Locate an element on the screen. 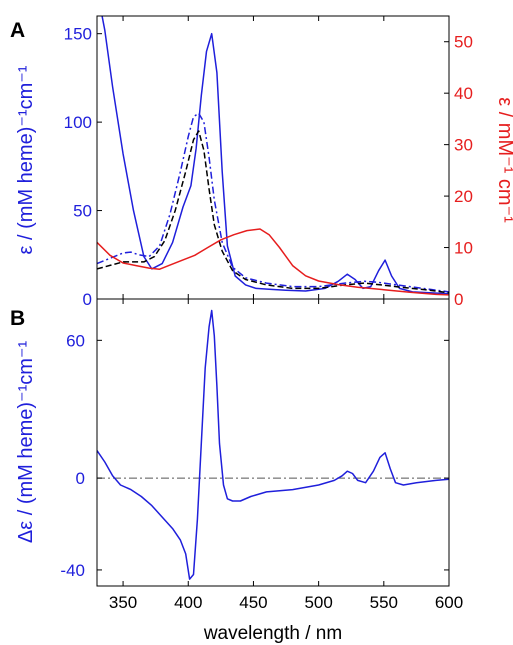 The height and width of the screenshot is (645, 513). panel-a-ytick-left-label: 50 is located at coordinates (82, 211).